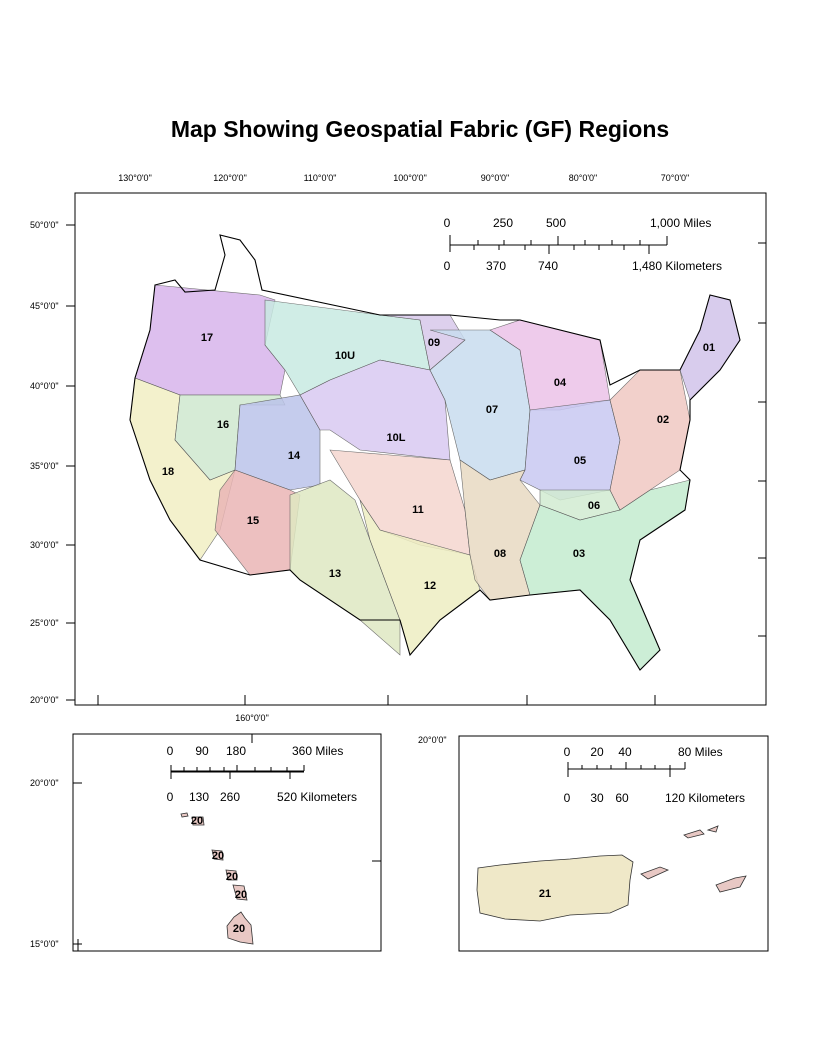  What do you see at coordinates (675, 178) in the screenshot?
I see `lon-label: 70°0'0"` at bounding box center [675, 178].